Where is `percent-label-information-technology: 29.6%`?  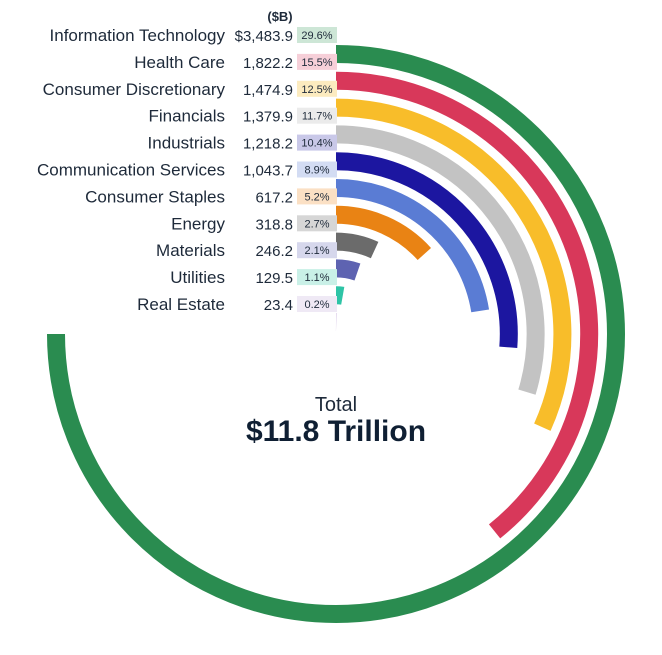 percent-label-information-technology: 29.6% is located at coordinates (316, 36).